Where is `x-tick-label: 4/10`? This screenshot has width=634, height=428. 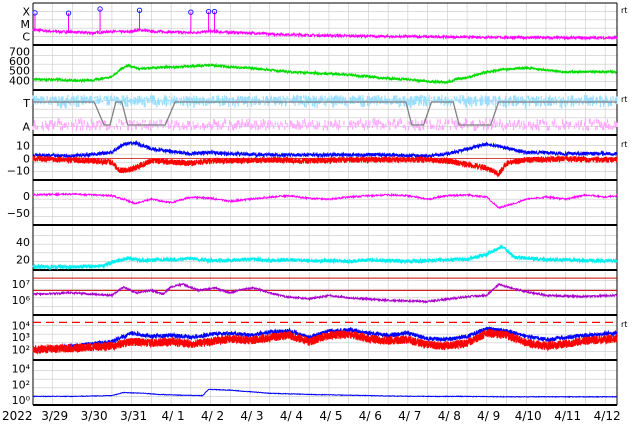
x-tick-label: 4/10 is located at coordinates (528, 416).